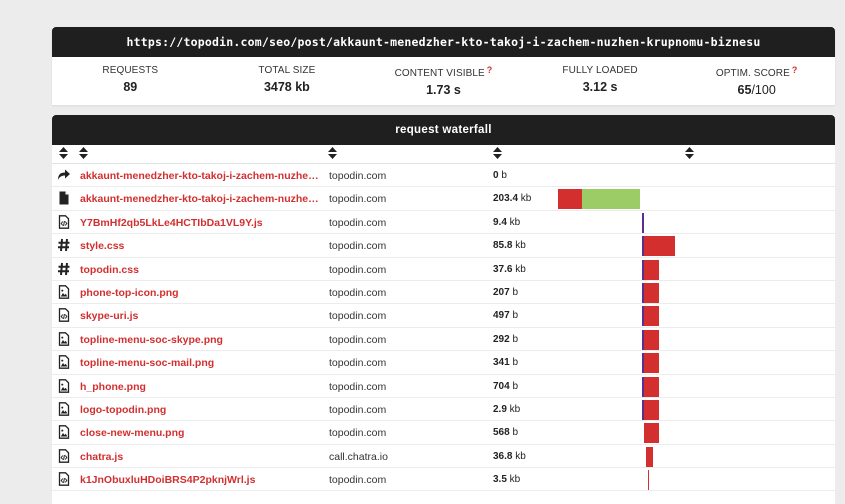  I want to click on request-row: close-new-menu.png topodin.com 568 b, so click(443, 433).